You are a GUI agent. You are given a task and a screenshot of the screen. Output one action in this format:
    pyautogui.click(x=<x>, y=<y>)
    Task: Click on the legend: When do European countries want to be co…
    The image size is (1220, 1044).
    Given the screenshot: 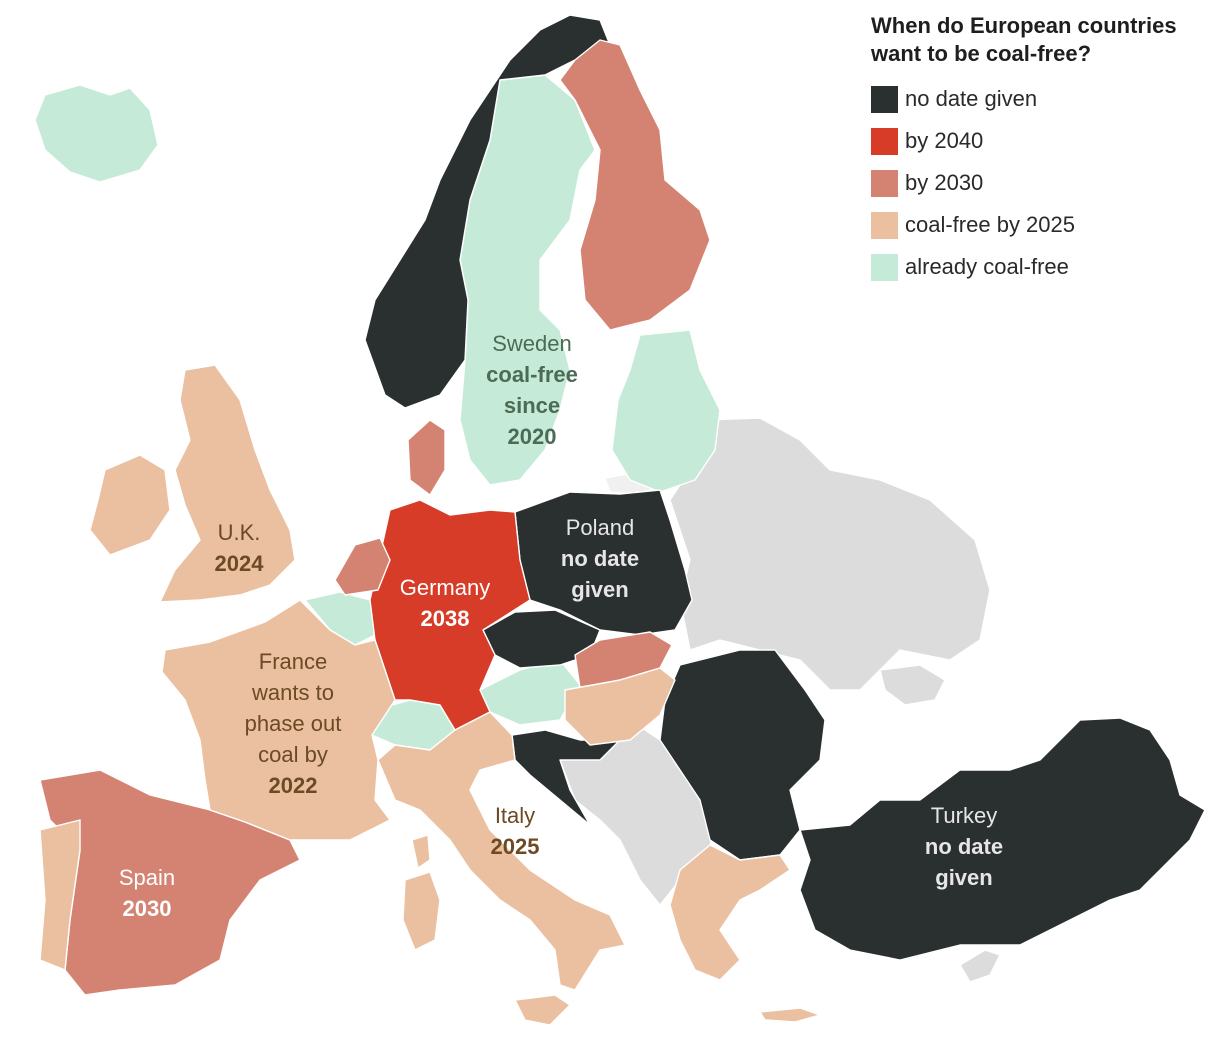 What is the action you would take?
    pyautogui.click(x=1043, y=150)
    